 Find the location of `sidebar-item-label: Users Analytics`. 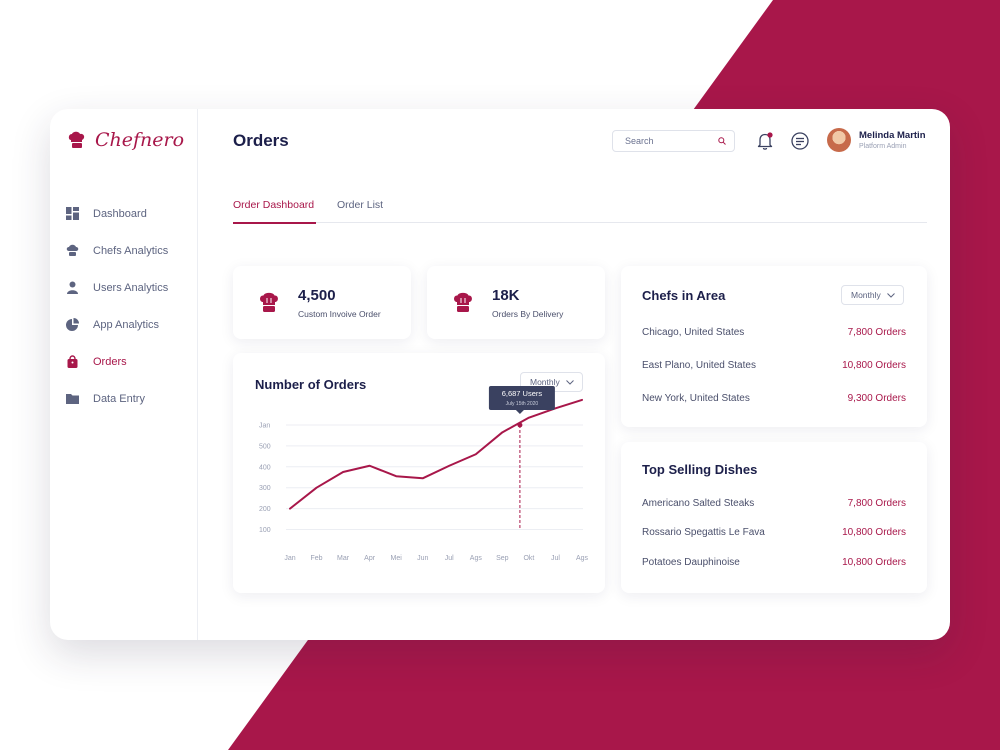

sidebar-item-label: Users Analytics is located at coordinates (131, 287).